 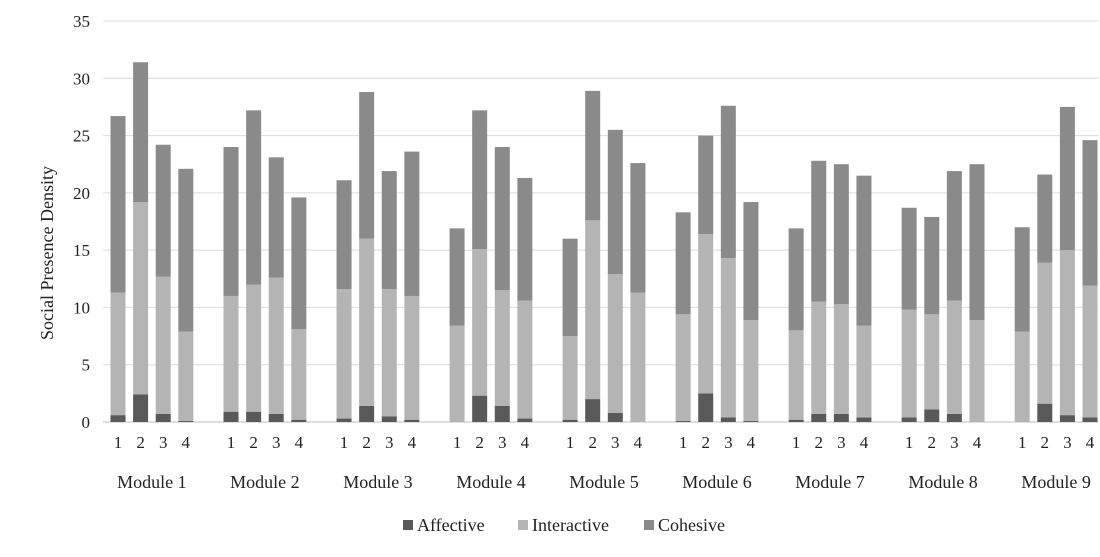 What do you see at coordinates (570, 525) in the screenshot?
I see `legend-label-interactive: Interactive` at bounding box center [570, 525].